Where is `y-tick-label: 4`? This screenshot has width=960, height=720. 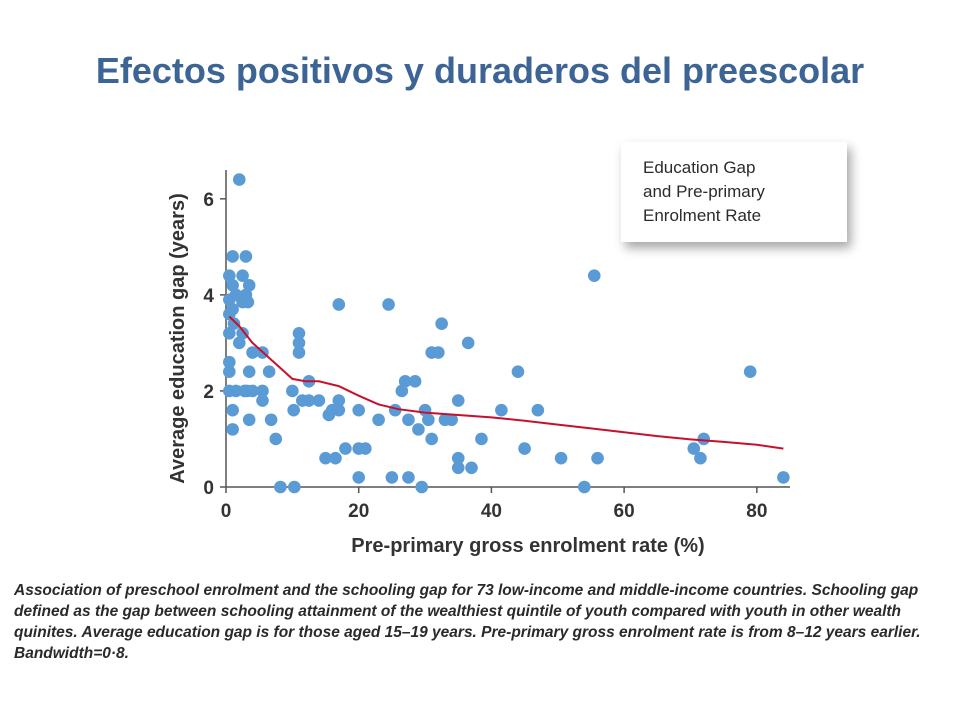 y-tick-label: 4 is located at coordinates (208, 296).